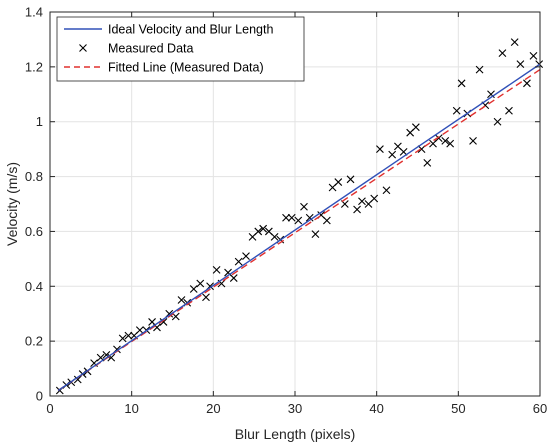  I want to click on x-tick-label: 30, so click(295, 408).